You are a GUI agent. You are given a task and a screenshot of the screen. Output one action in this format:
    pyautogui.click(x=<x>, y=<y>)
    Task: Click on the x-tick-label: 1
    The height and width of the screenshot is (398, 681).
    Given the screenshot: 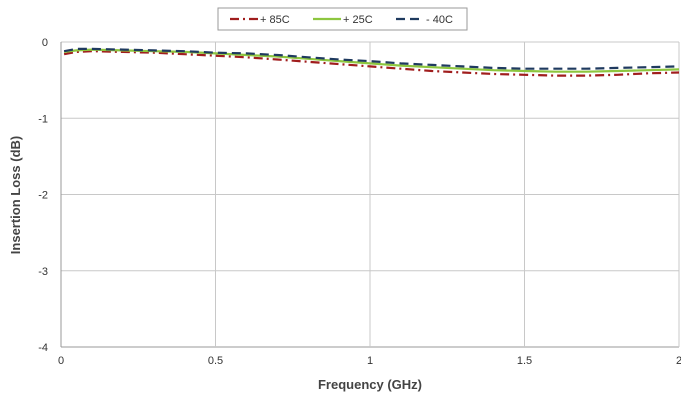 What is the action you would take?
    pyautogui.click(x=370, y=361)
    